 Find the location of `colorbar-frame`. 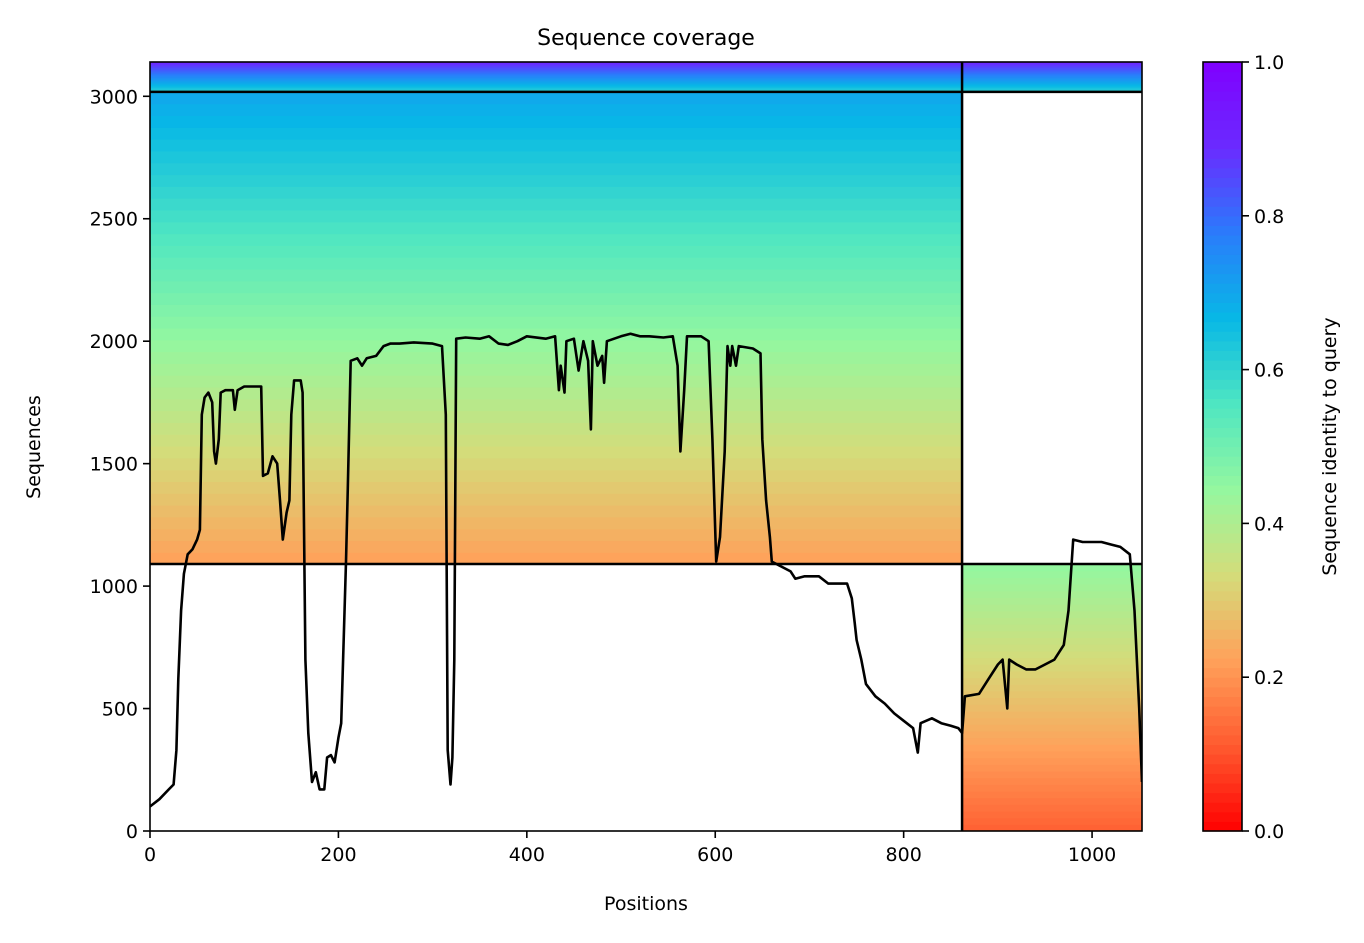

colorbar-frame is located at coordinates (1222, 446).